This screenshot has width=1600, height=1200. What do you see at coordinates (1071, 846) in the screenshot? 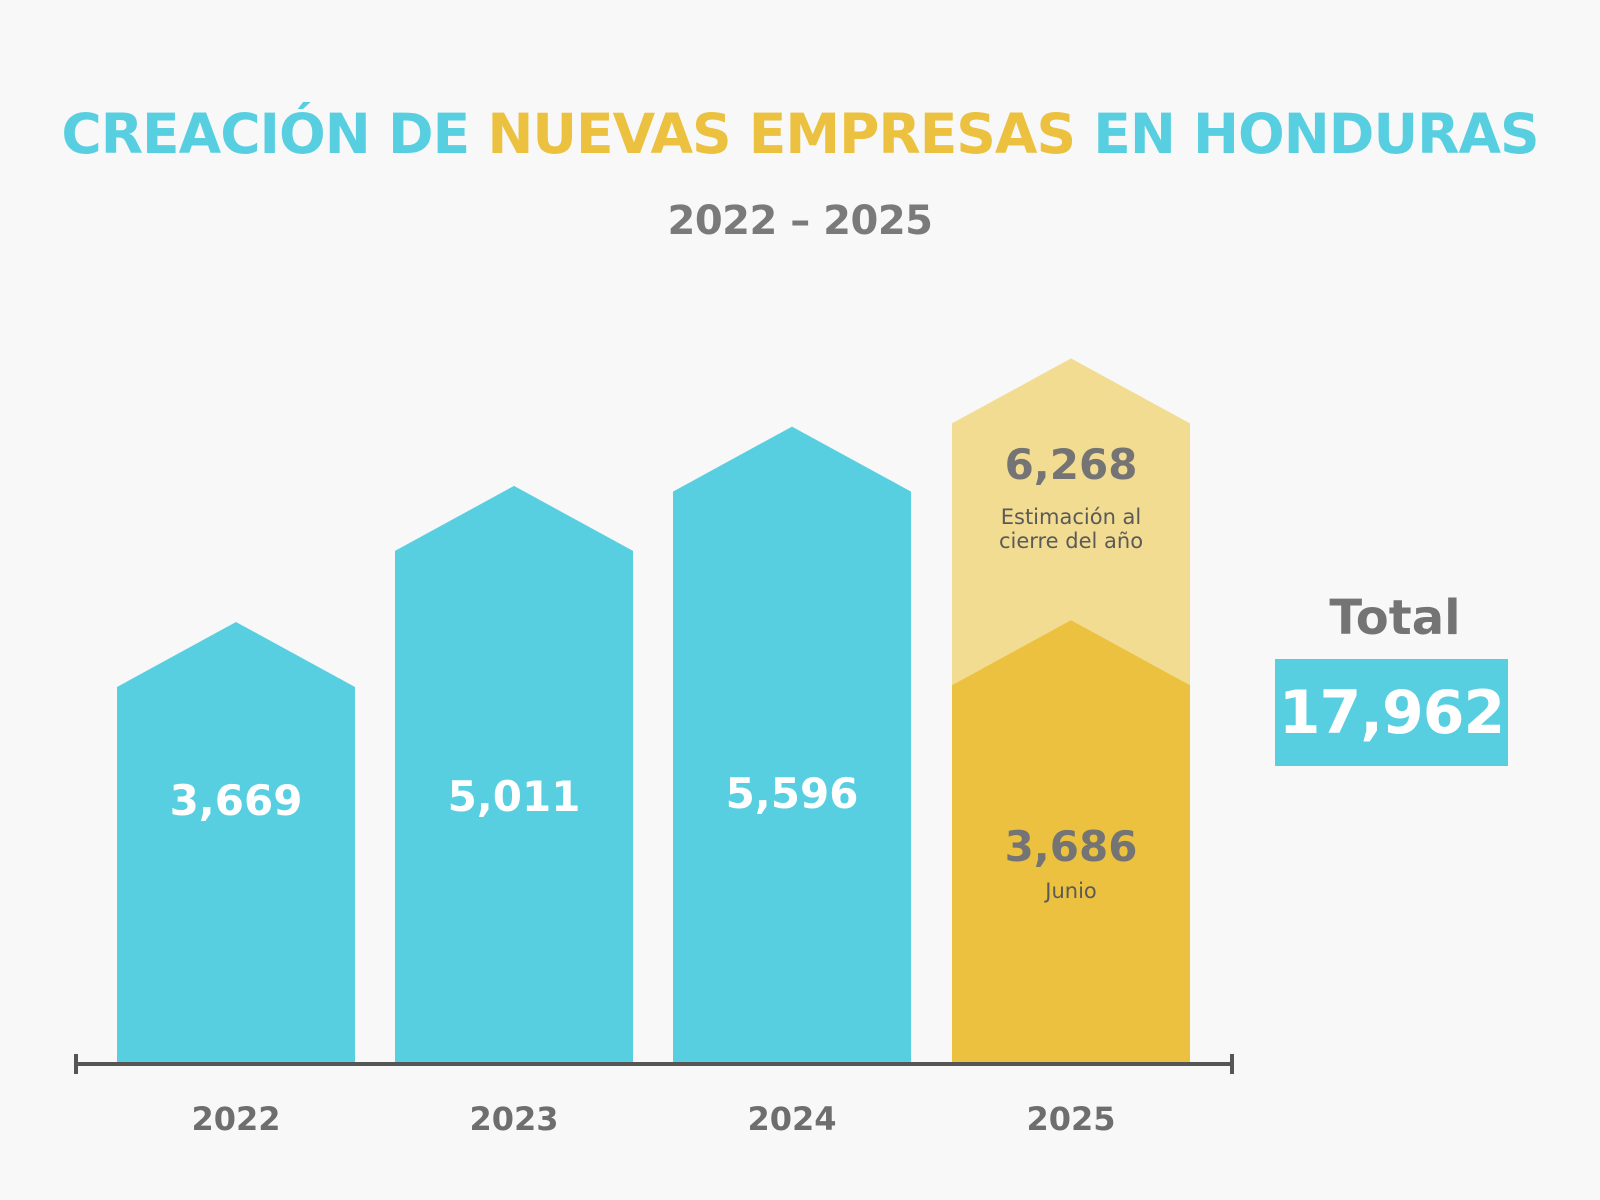
I see `data-label-2025: 3,686` at bounding box center [1071, 846].